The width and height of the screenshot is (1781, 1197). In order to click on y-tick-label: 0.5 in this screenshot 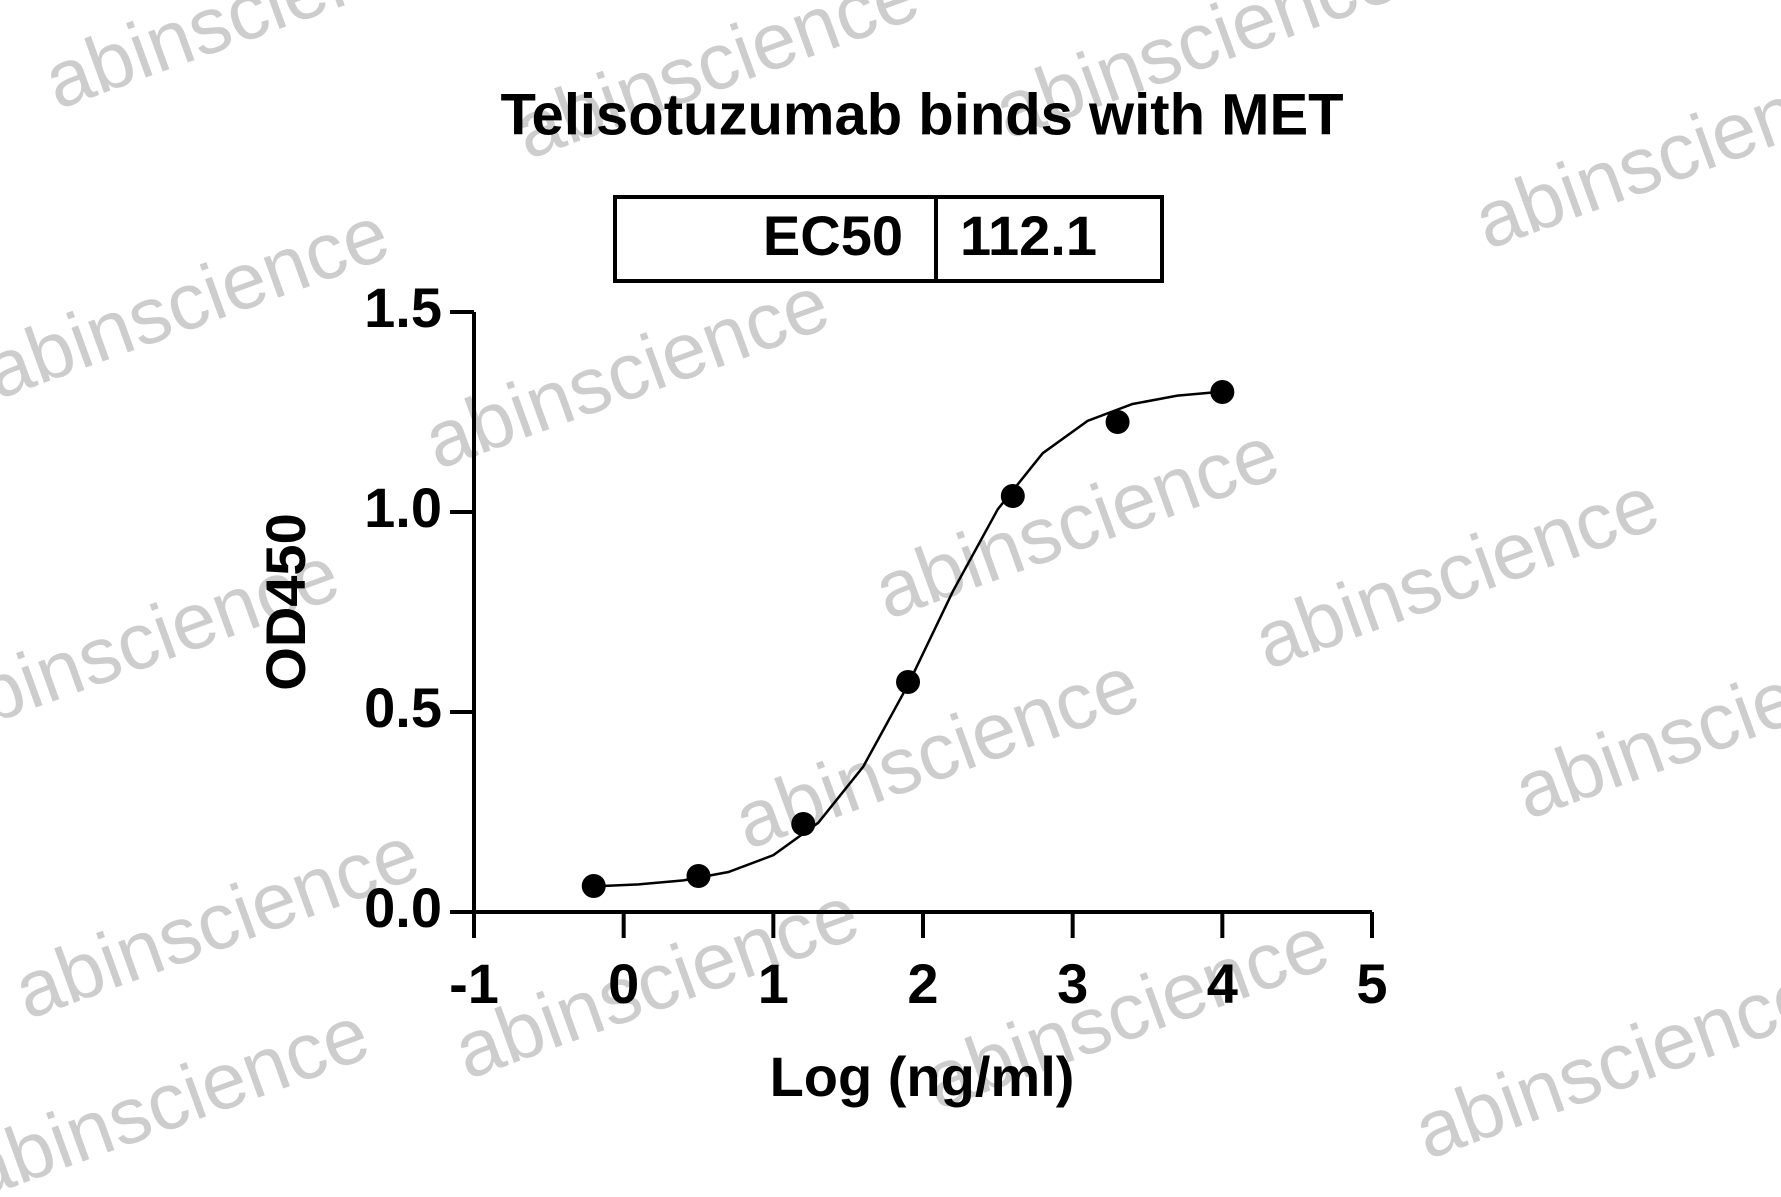, I will do `click(403, 707)`.